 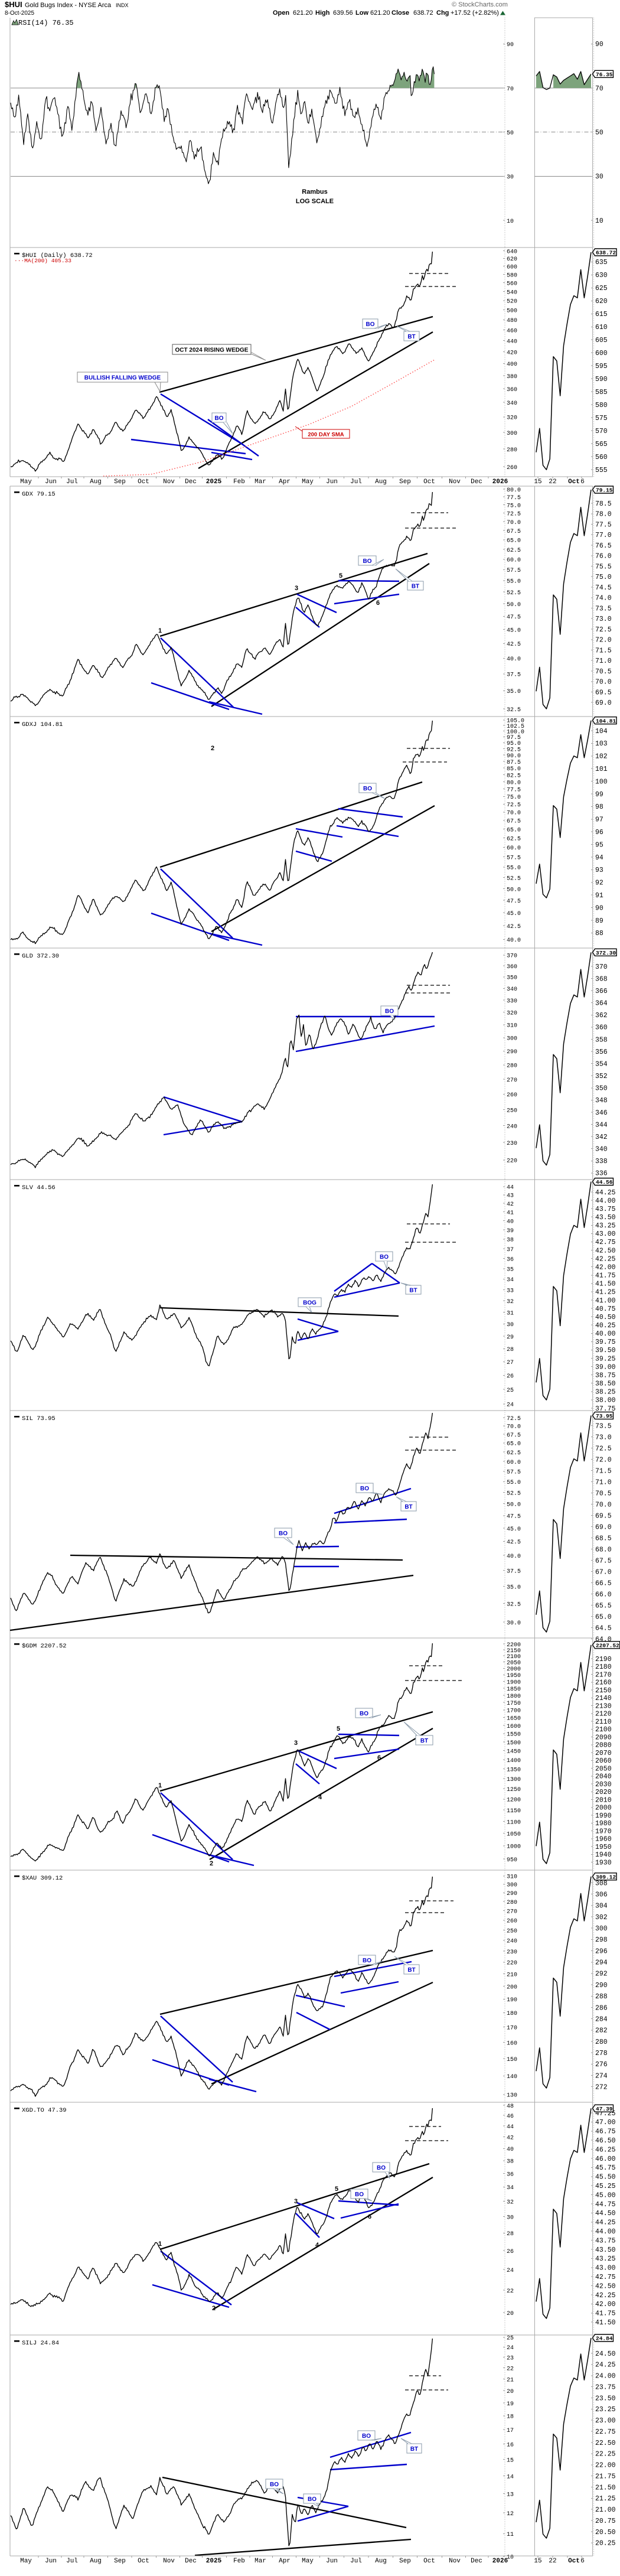 I want to click on svg-text: 605, so click(x=601, y=341).